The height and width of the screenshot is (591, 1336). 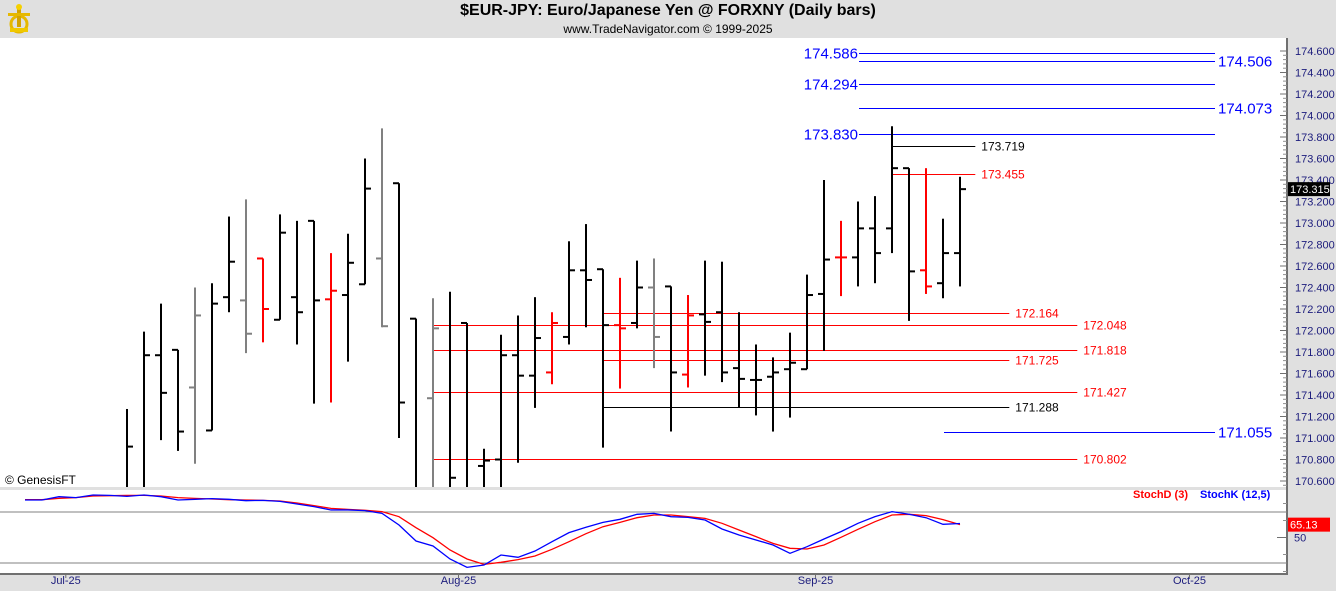 I want to click on price-axis-label: 171.200, so click(x=1315, y=418).